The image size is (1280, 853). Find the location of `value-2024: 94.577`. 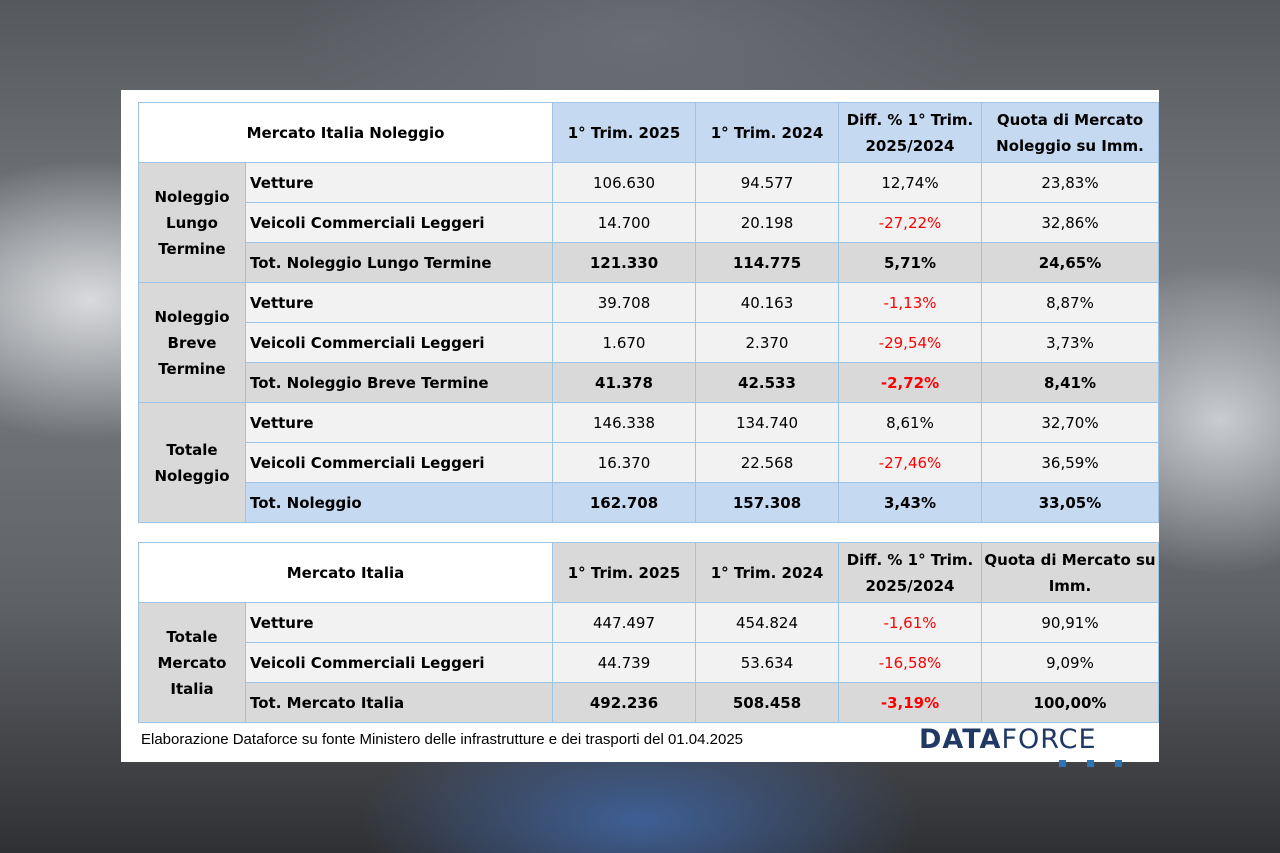

value-2024: 94.577 is located at coordinates (767, 182).